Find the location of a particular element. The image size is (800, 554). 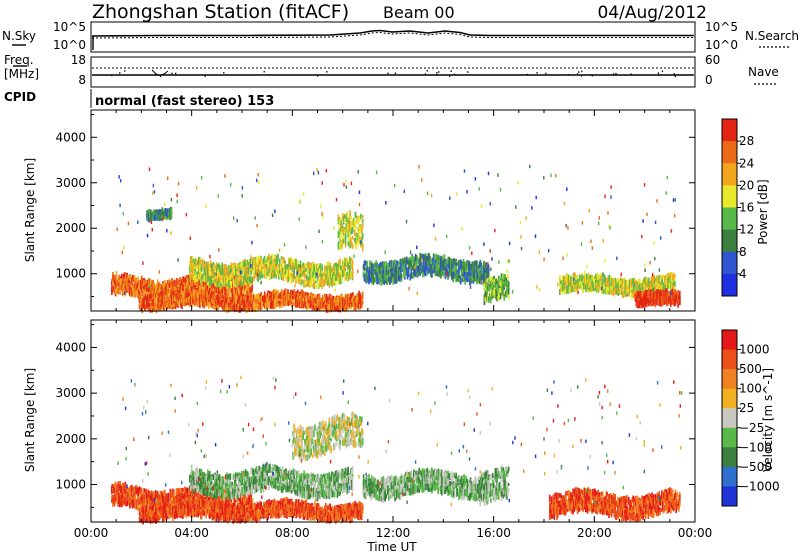

station-title: Zhongshan Station (fitACF) is located at coordinates (220, 12).